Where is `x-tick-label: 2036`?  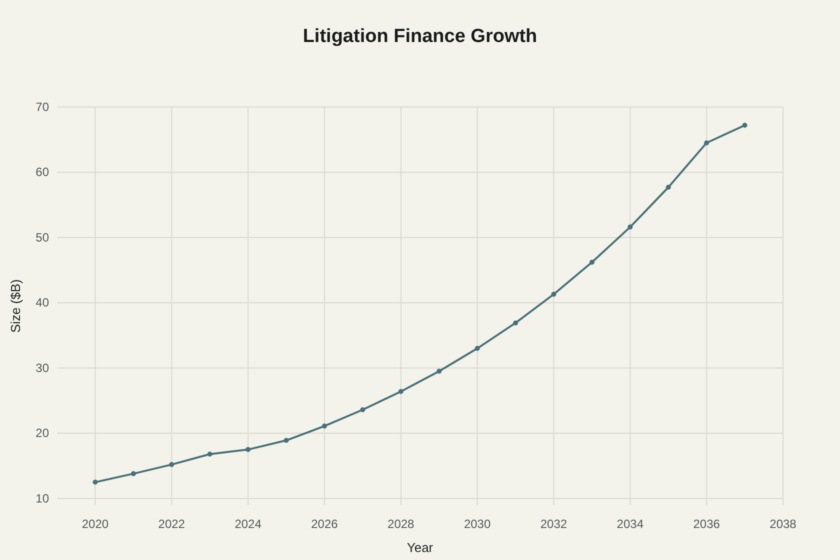
x-tick-label: 2036 is located at coordinates (706, 524).